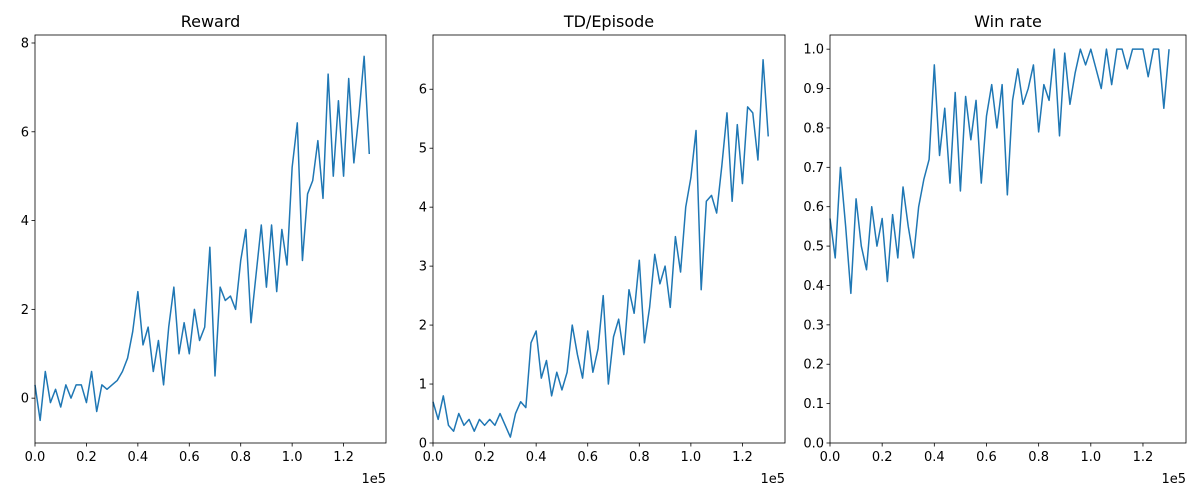  I want to click on y-tick-label: 8, so click(25, 43).